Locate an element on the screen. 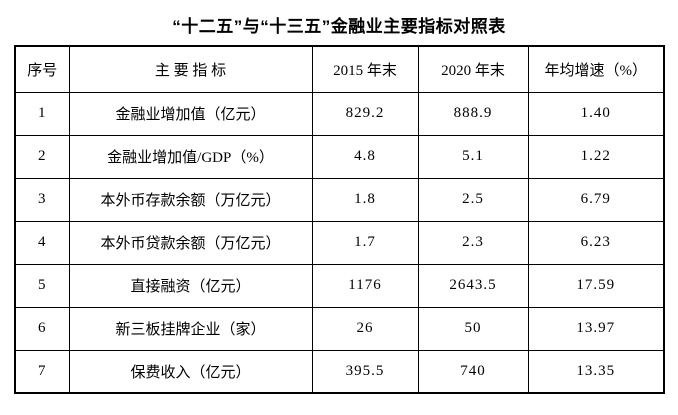  page-title: “十二五”与“十三五”金融业主要指标对照表 is located at coordinates (339, 26).